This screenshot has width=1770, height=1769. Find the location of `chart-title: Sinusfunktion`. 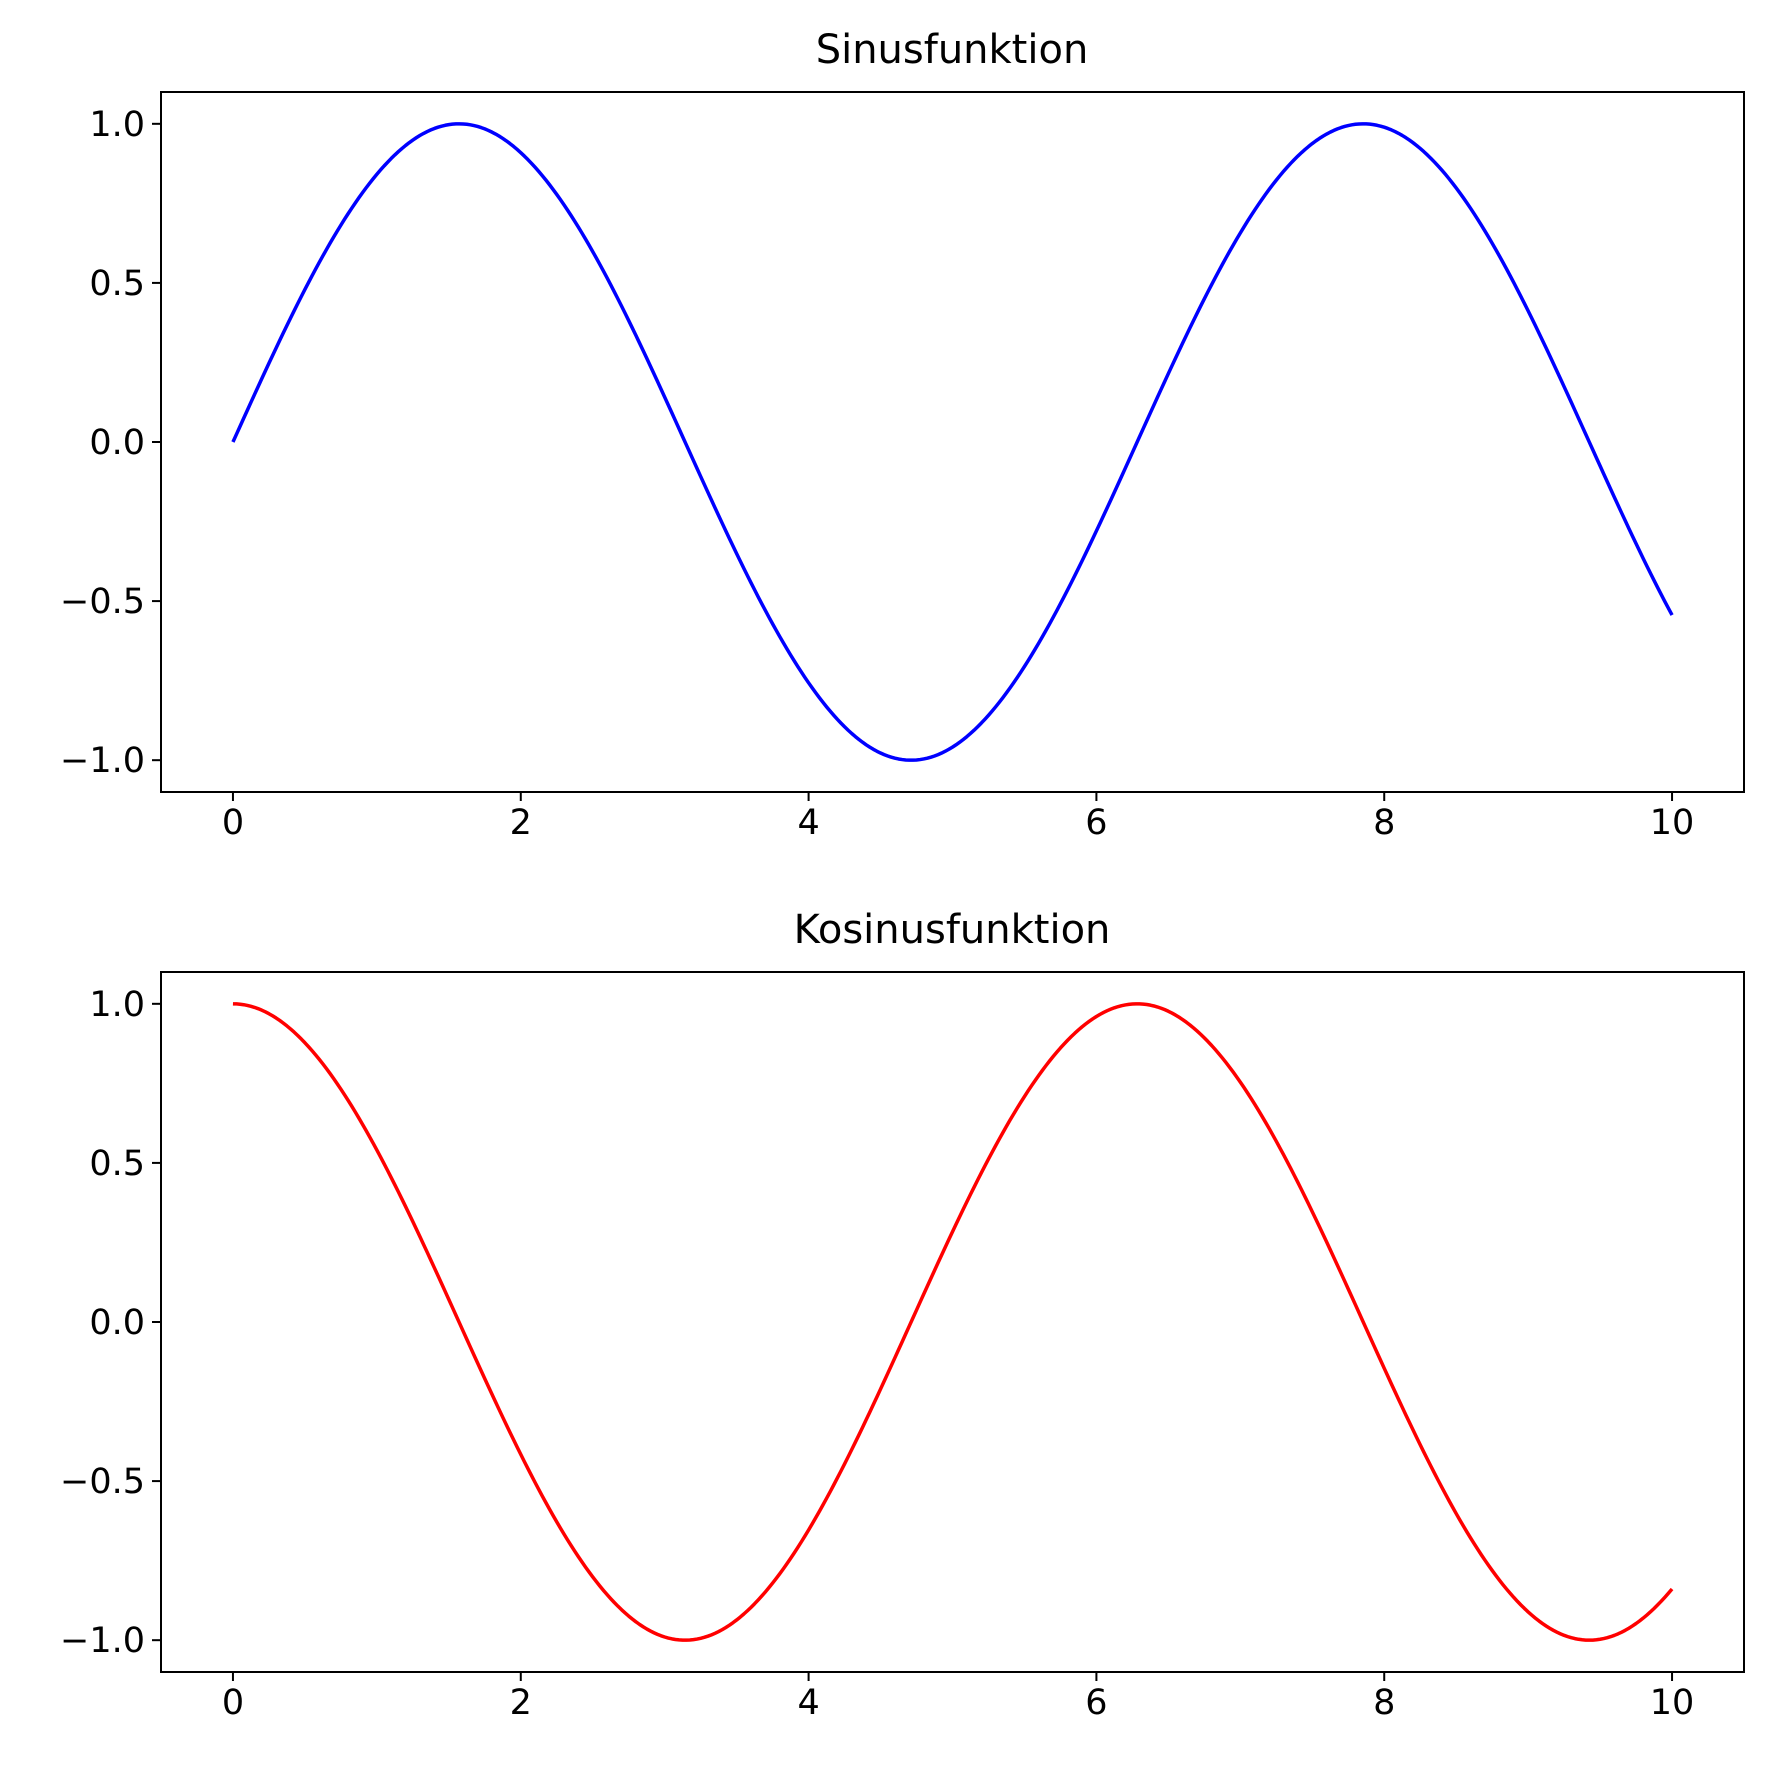

chart-title: Sinusfunktion is located at coordinates (952, 50).